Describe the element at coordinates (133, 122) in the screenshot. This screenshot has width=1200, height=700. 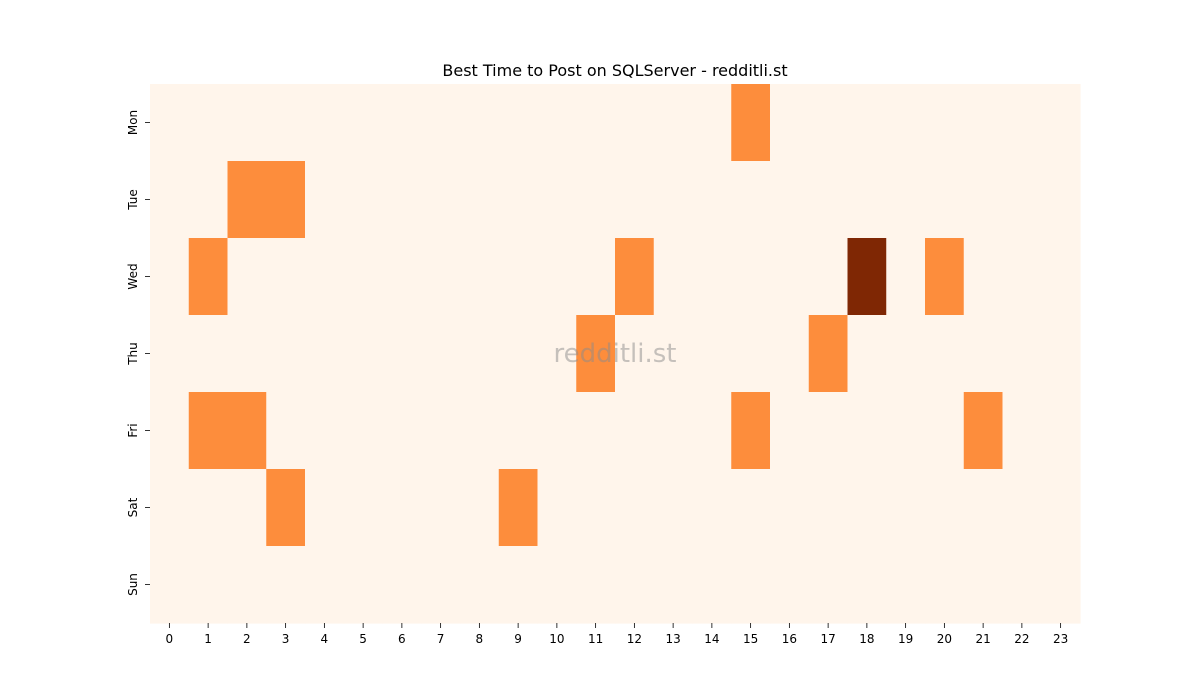
I see `y-tick-label: Mon` at that location.